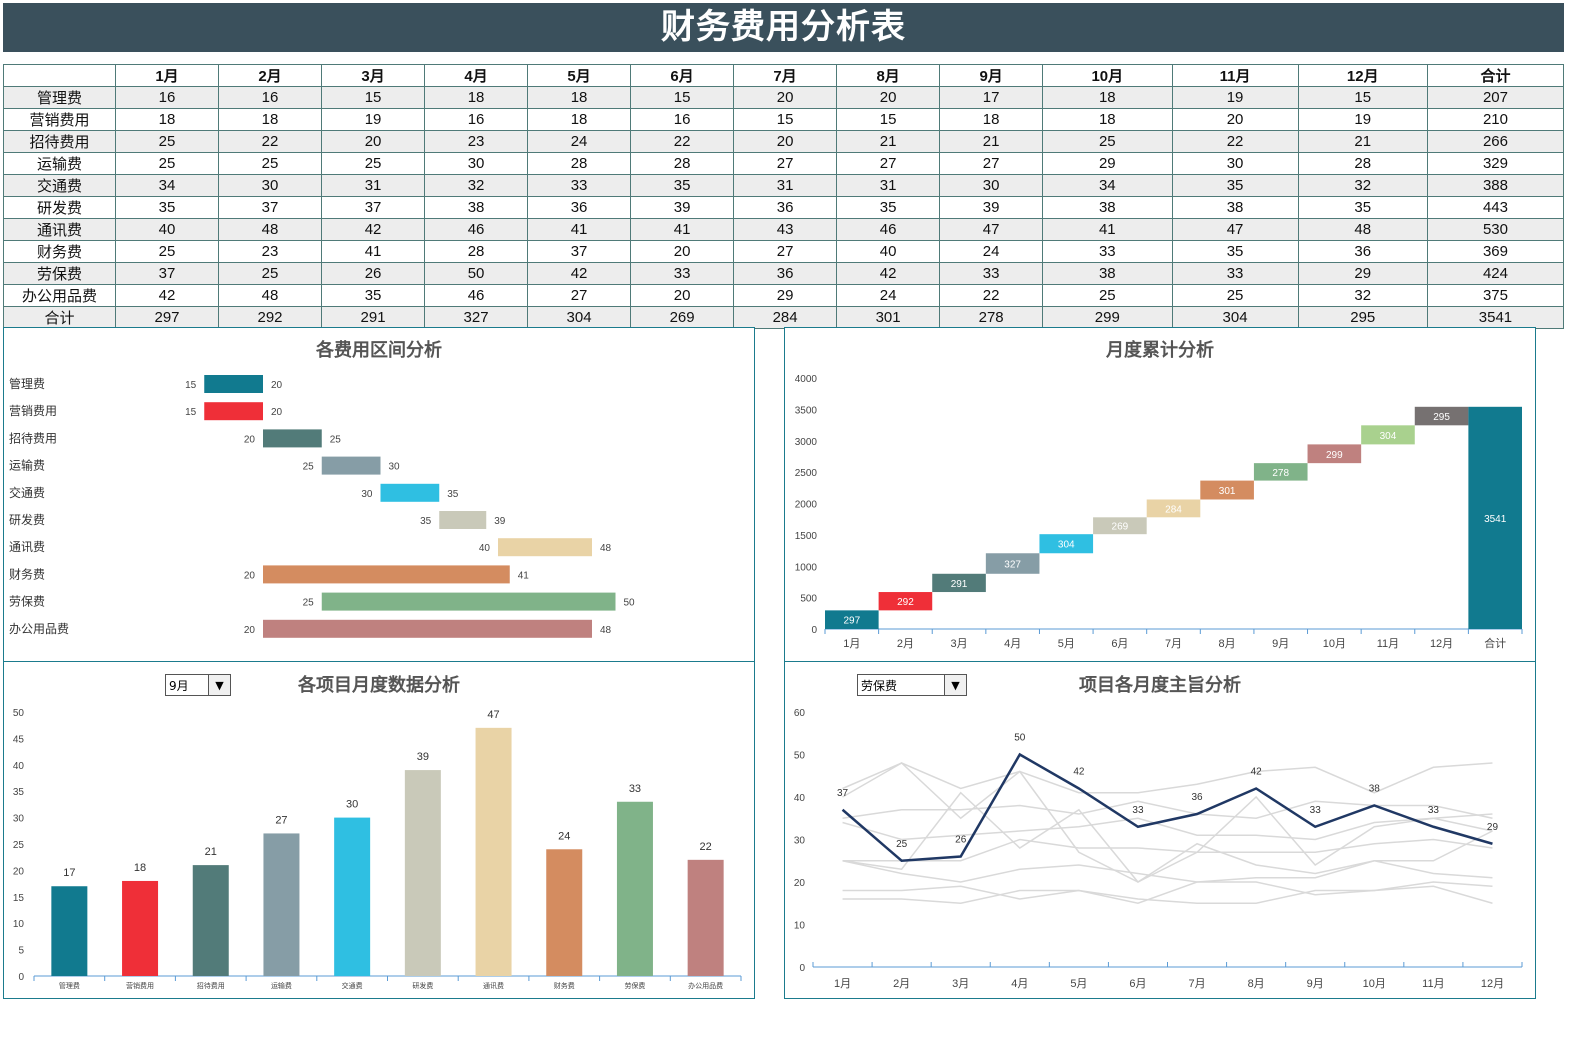 This screenshot has width=1590, height=1041. Describe the element at coordinates (842, 984) in the screenshot. I see `svg-text: 1月` at that location.